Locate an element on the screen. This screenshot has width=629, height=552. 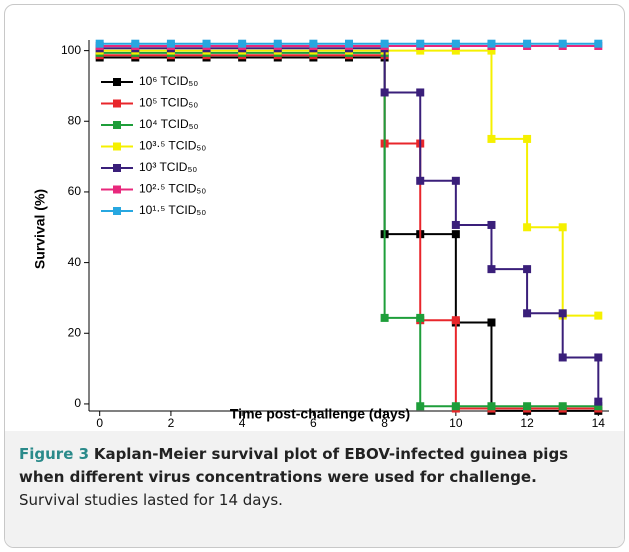
legend-label: 10¹·⁵ TCID₅₀ is located at coordinates (172, 210).